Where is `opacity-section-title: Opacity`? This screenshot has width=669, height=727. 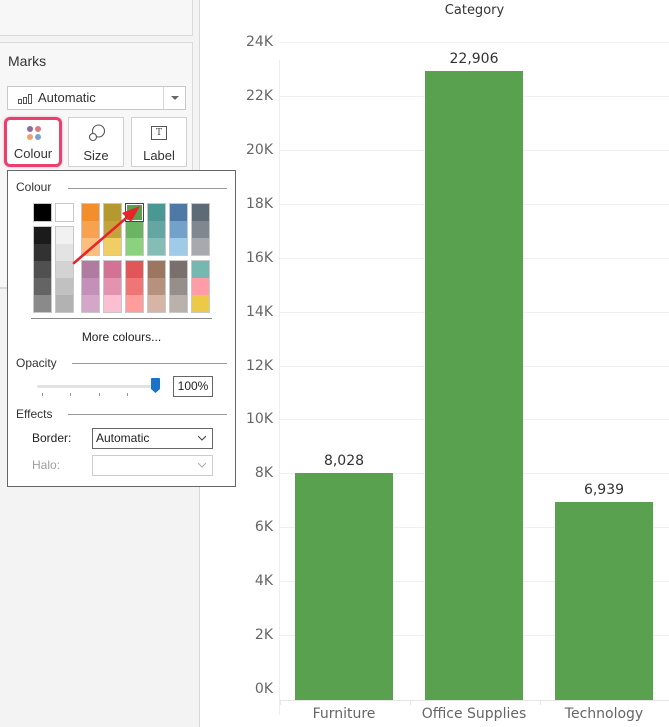 opacity-section-title: Opacity is located at coordinates (36, 363).